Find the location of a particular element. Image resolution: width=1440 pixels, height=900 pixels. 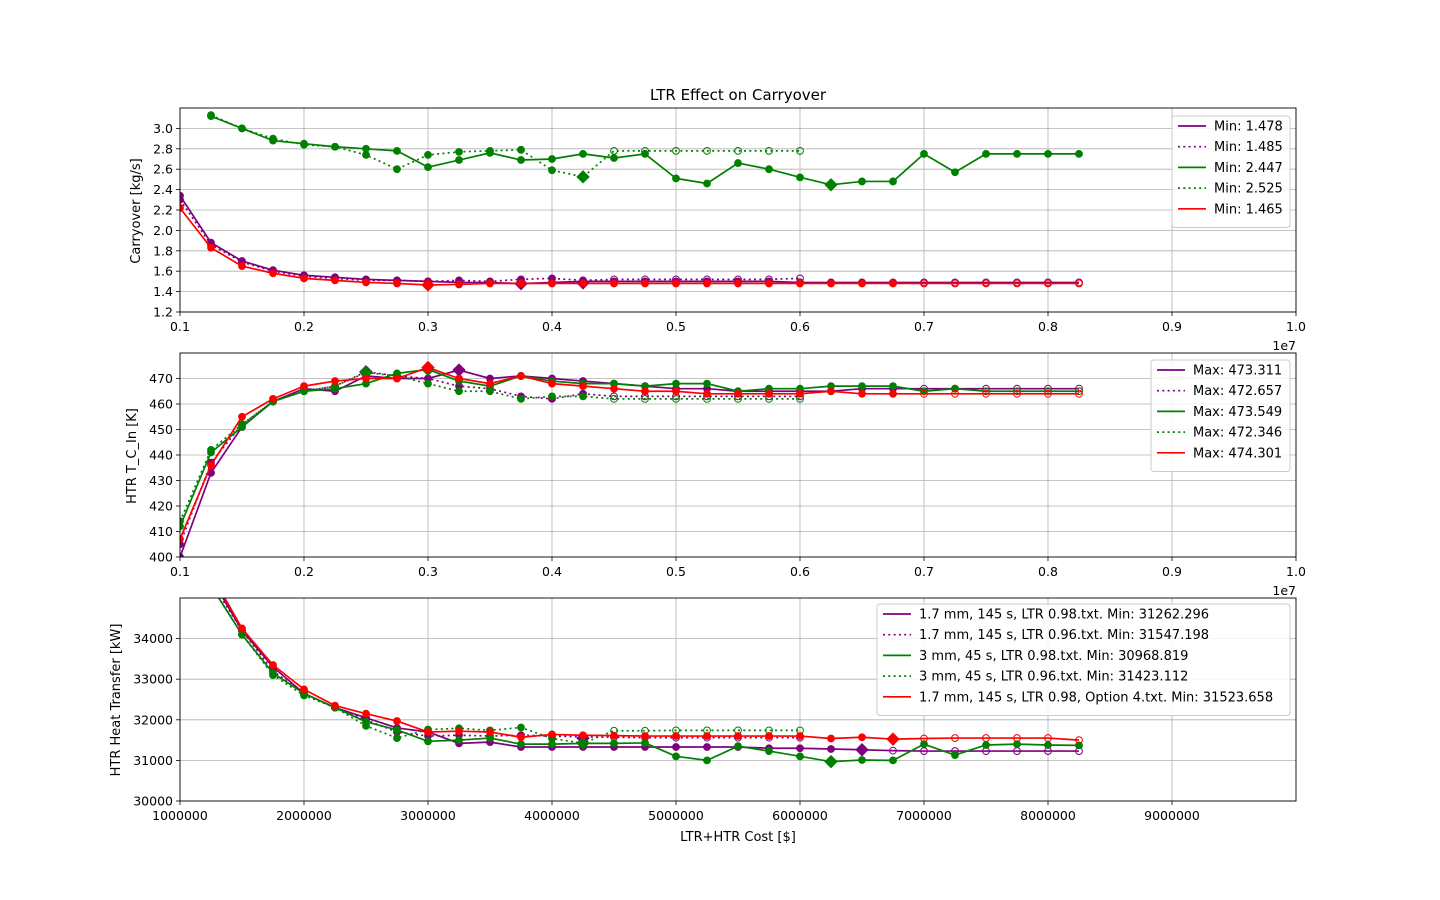

x-tick-label: 7000000 is located at coordinates (924, 815).